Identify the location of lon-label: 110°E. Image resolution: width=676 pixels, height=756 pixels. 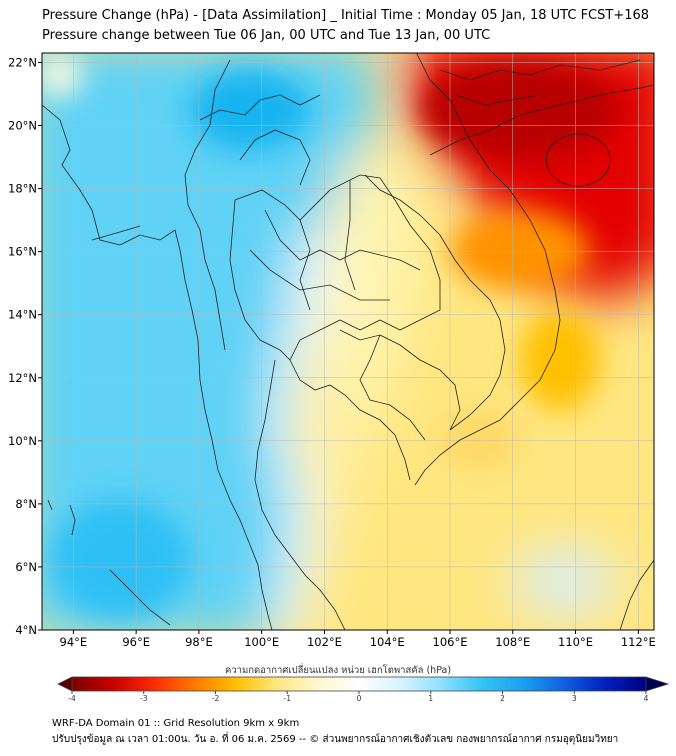
(575, 642).